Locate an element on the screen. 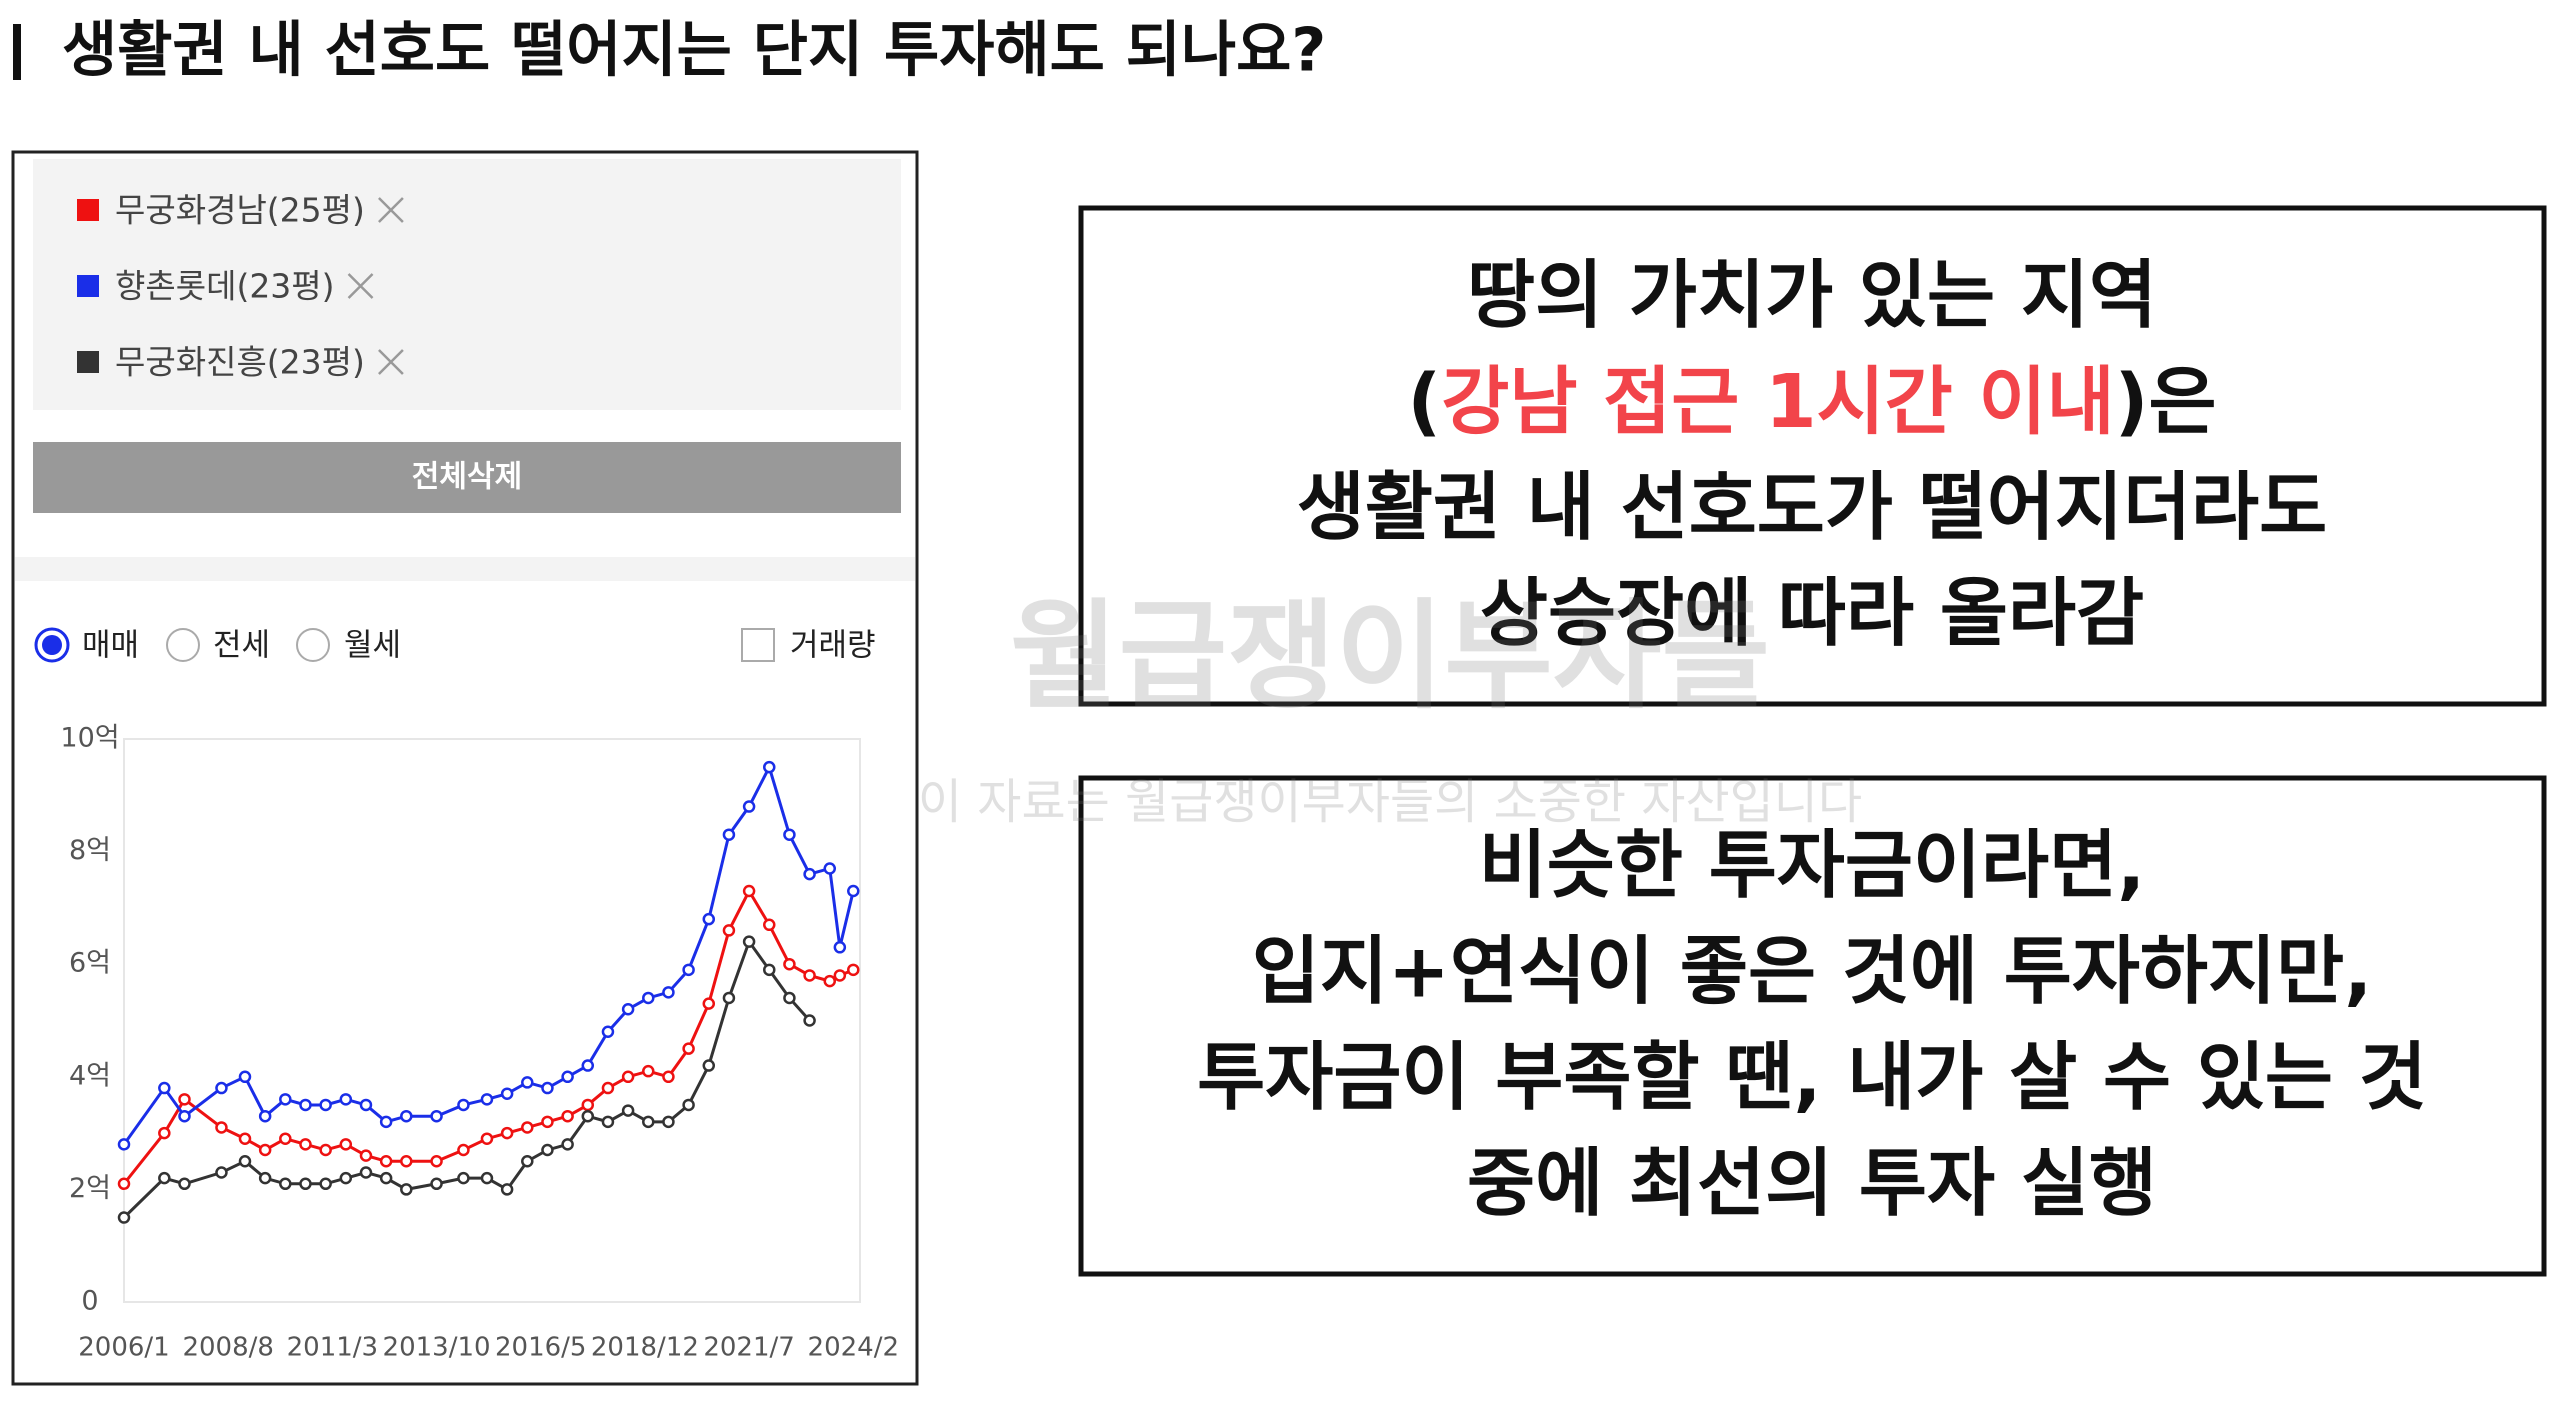 This screenshot has height=1404, width=2556. legend-label: 무궁화경남(25평) is located at coordinates (240, 210).